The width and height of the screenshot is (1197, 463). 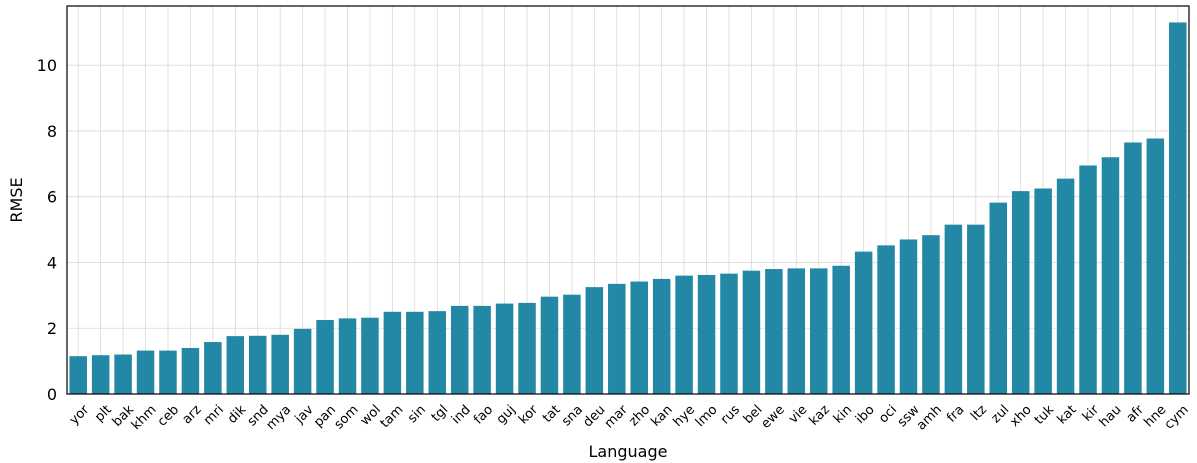 What do you see at coordinates (145, 372) in the screenshot?
I see `bar-khm` at bounding box center [145, 372].